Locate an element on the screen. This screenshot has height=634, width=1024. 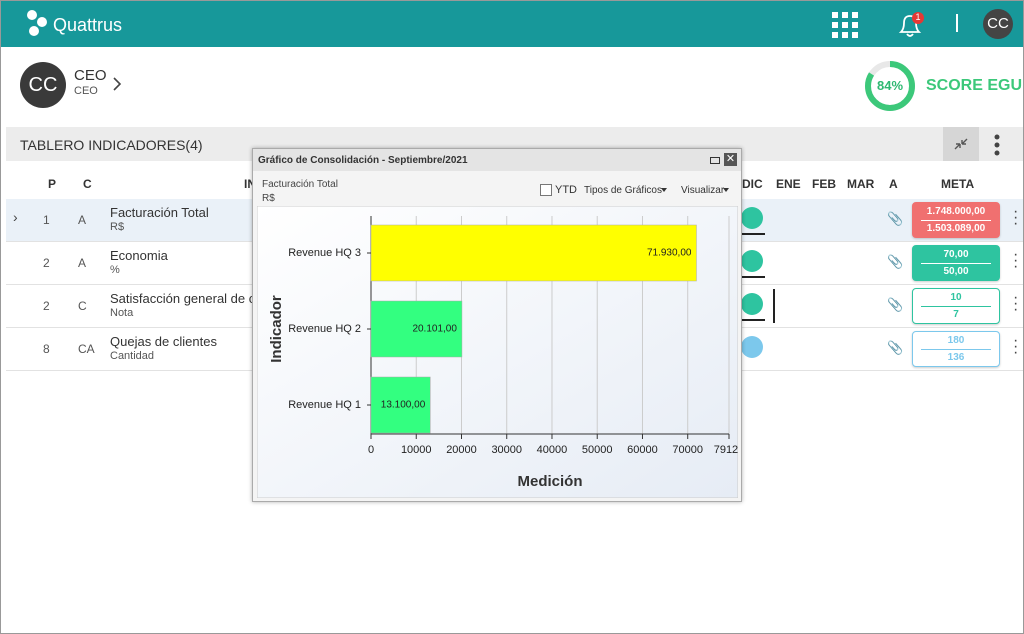
column-header: MAR is located at coordinates (861, 184).